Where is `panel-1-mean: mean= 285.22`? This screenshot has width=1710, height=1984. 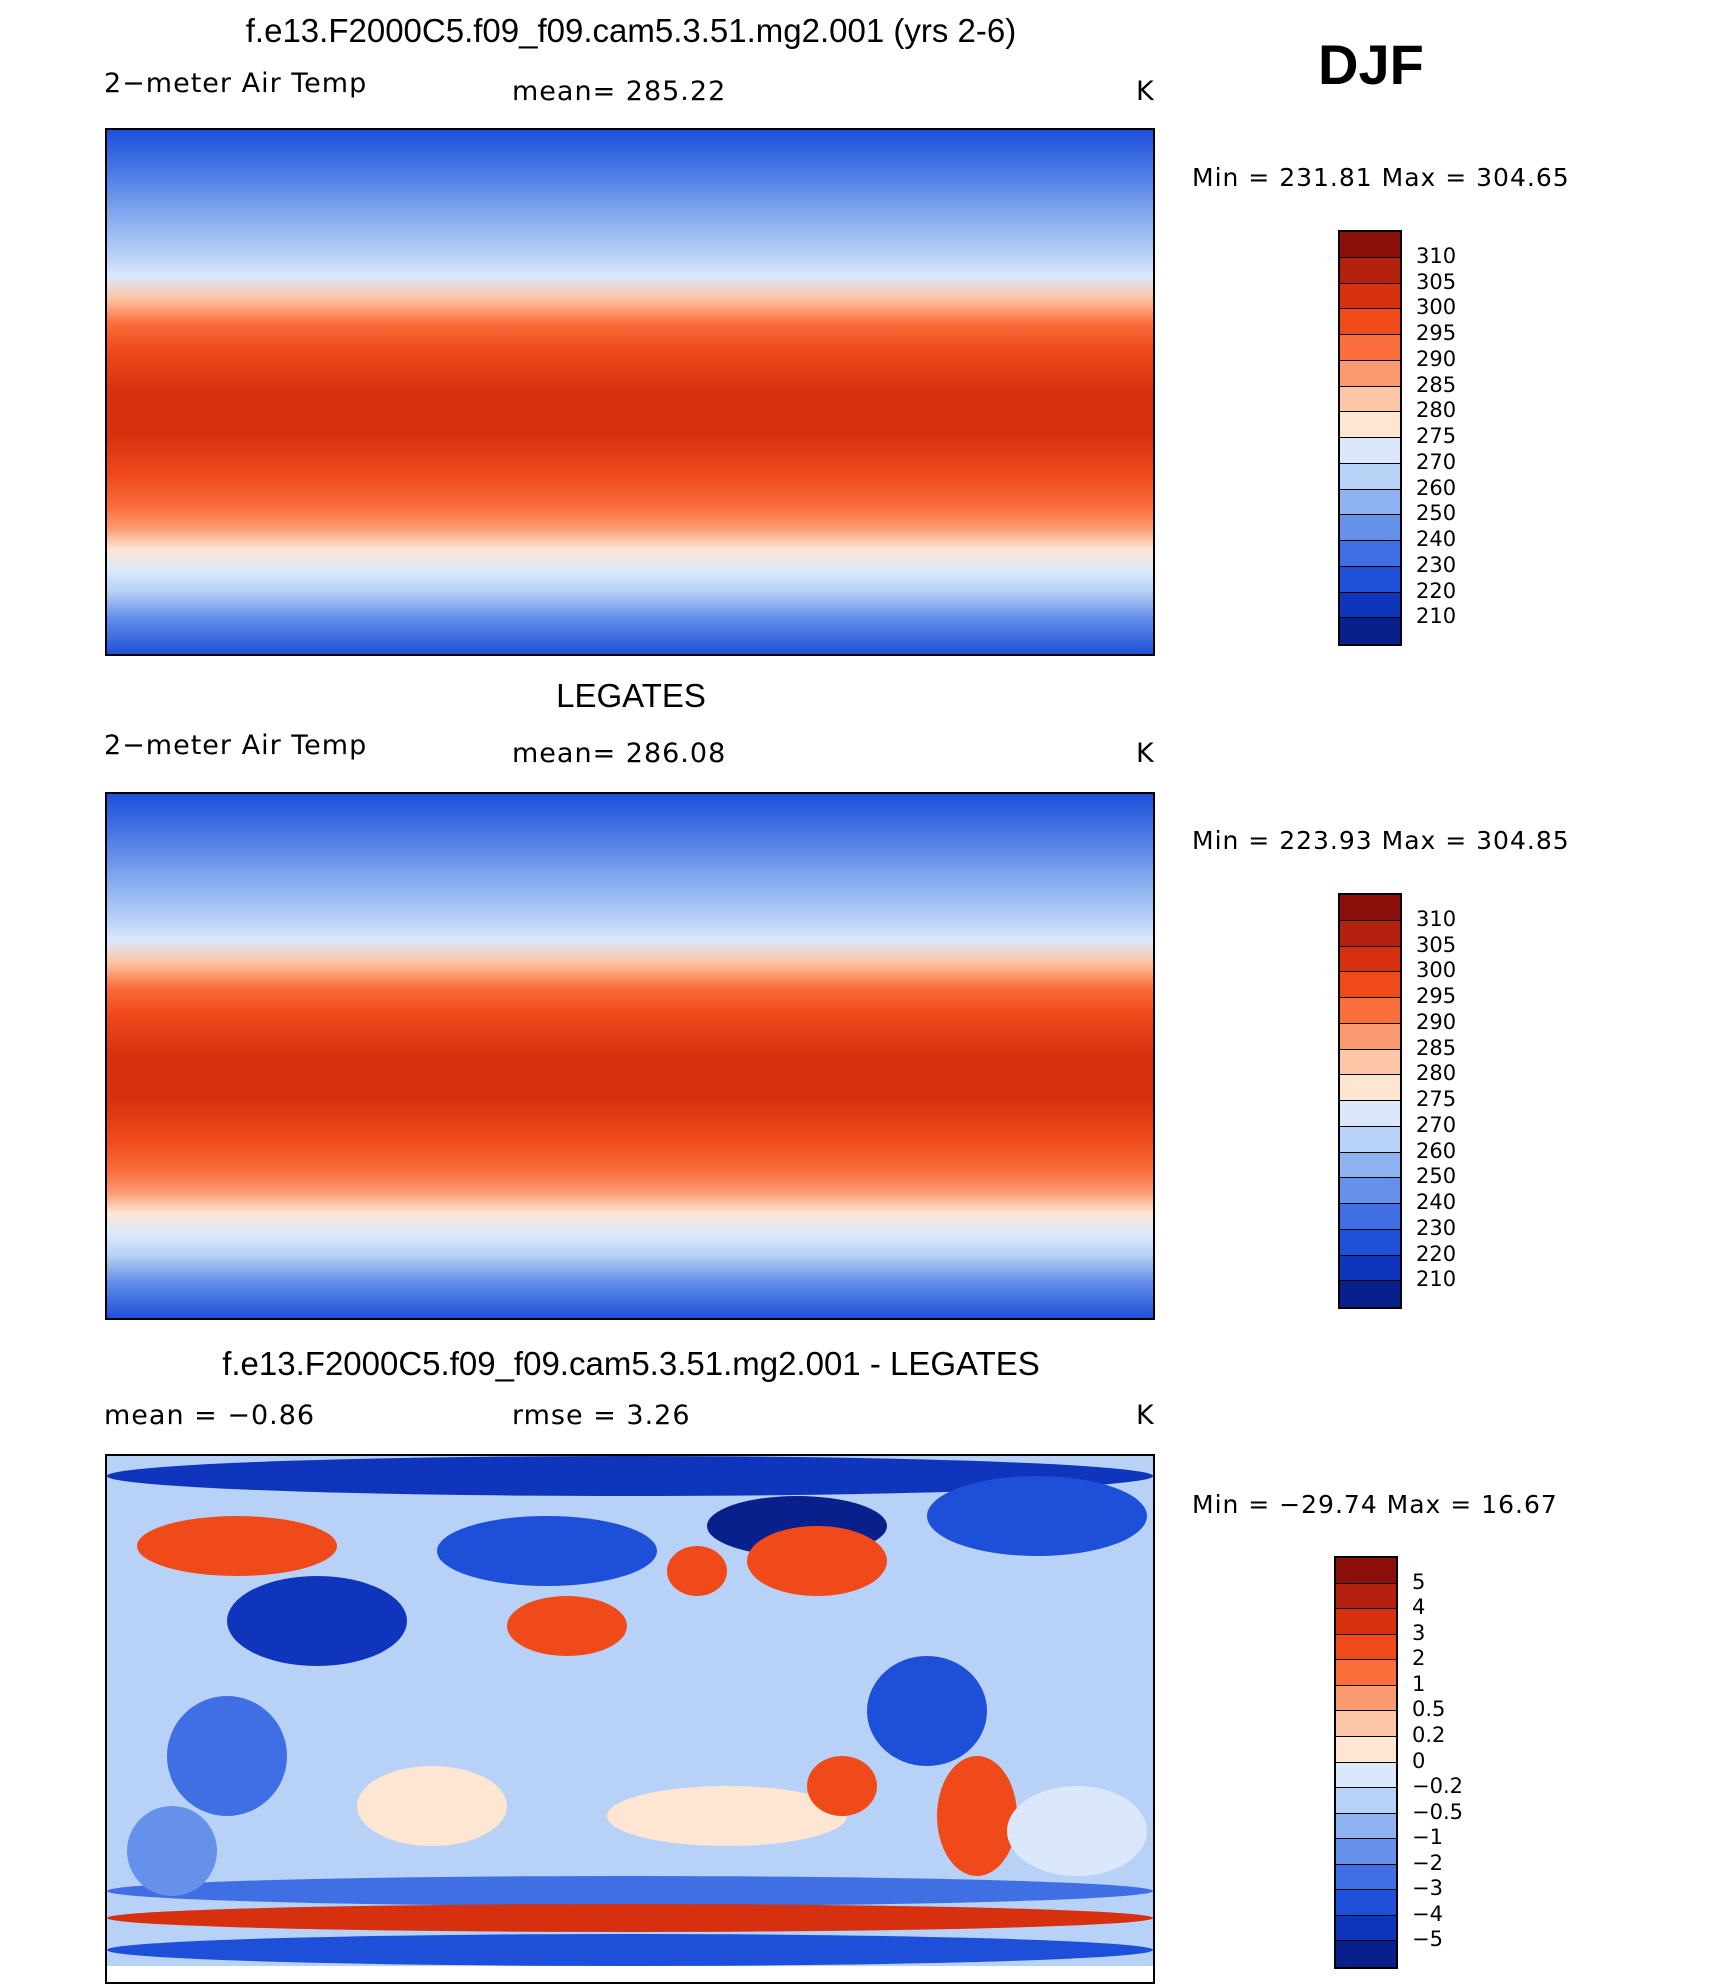 panel-1-mean: mean= 285.22 is located at coordinates (619, 91).